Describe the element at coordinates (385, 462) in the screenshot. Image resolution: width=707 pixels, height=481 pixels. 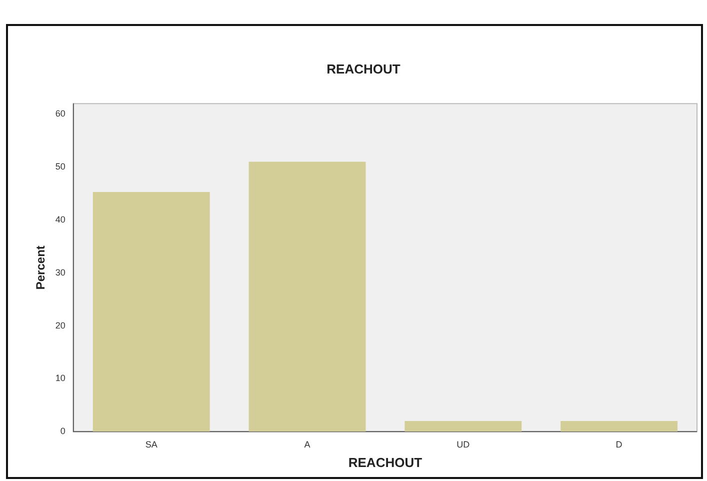
I see `x-axis-title: REACHOUT` at that location.